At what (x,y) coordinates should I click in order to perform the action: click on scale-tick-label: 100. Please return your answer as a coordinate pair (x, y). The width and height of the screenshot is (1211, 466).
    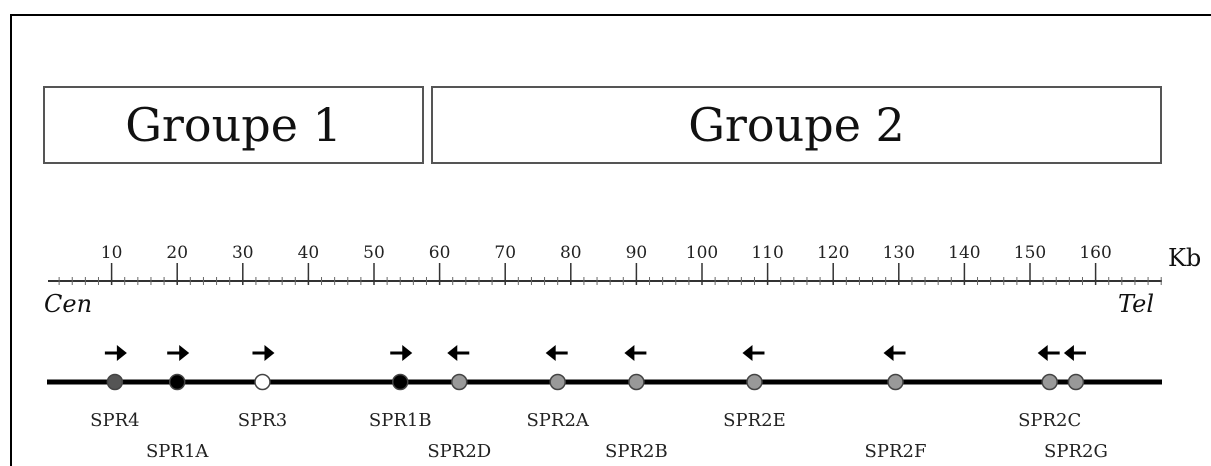
    Looking at the image, I should click on (702, 253).